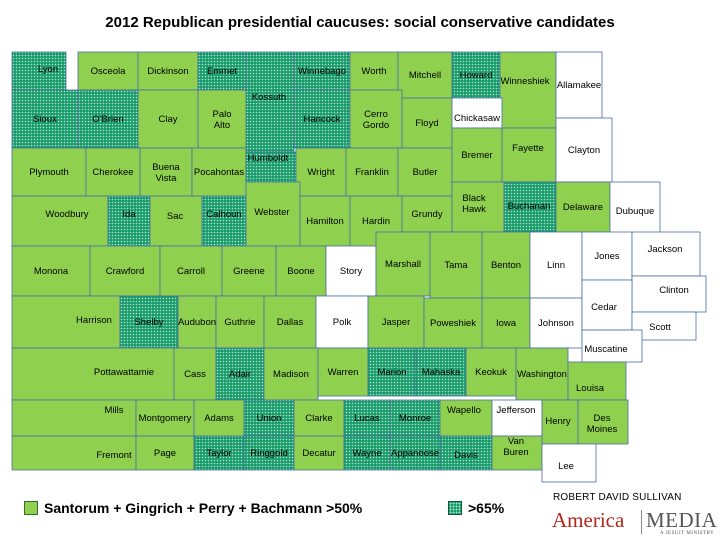  I want to click on county-label-jones: Jones, so click(607, 256).